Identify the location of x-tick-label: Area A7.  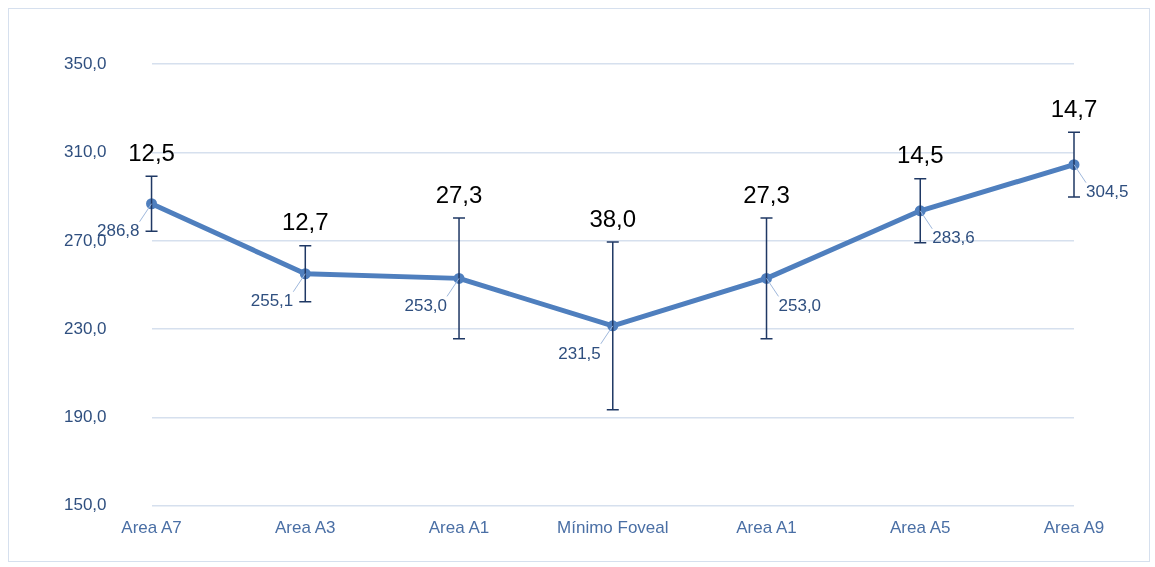
(151, 527).